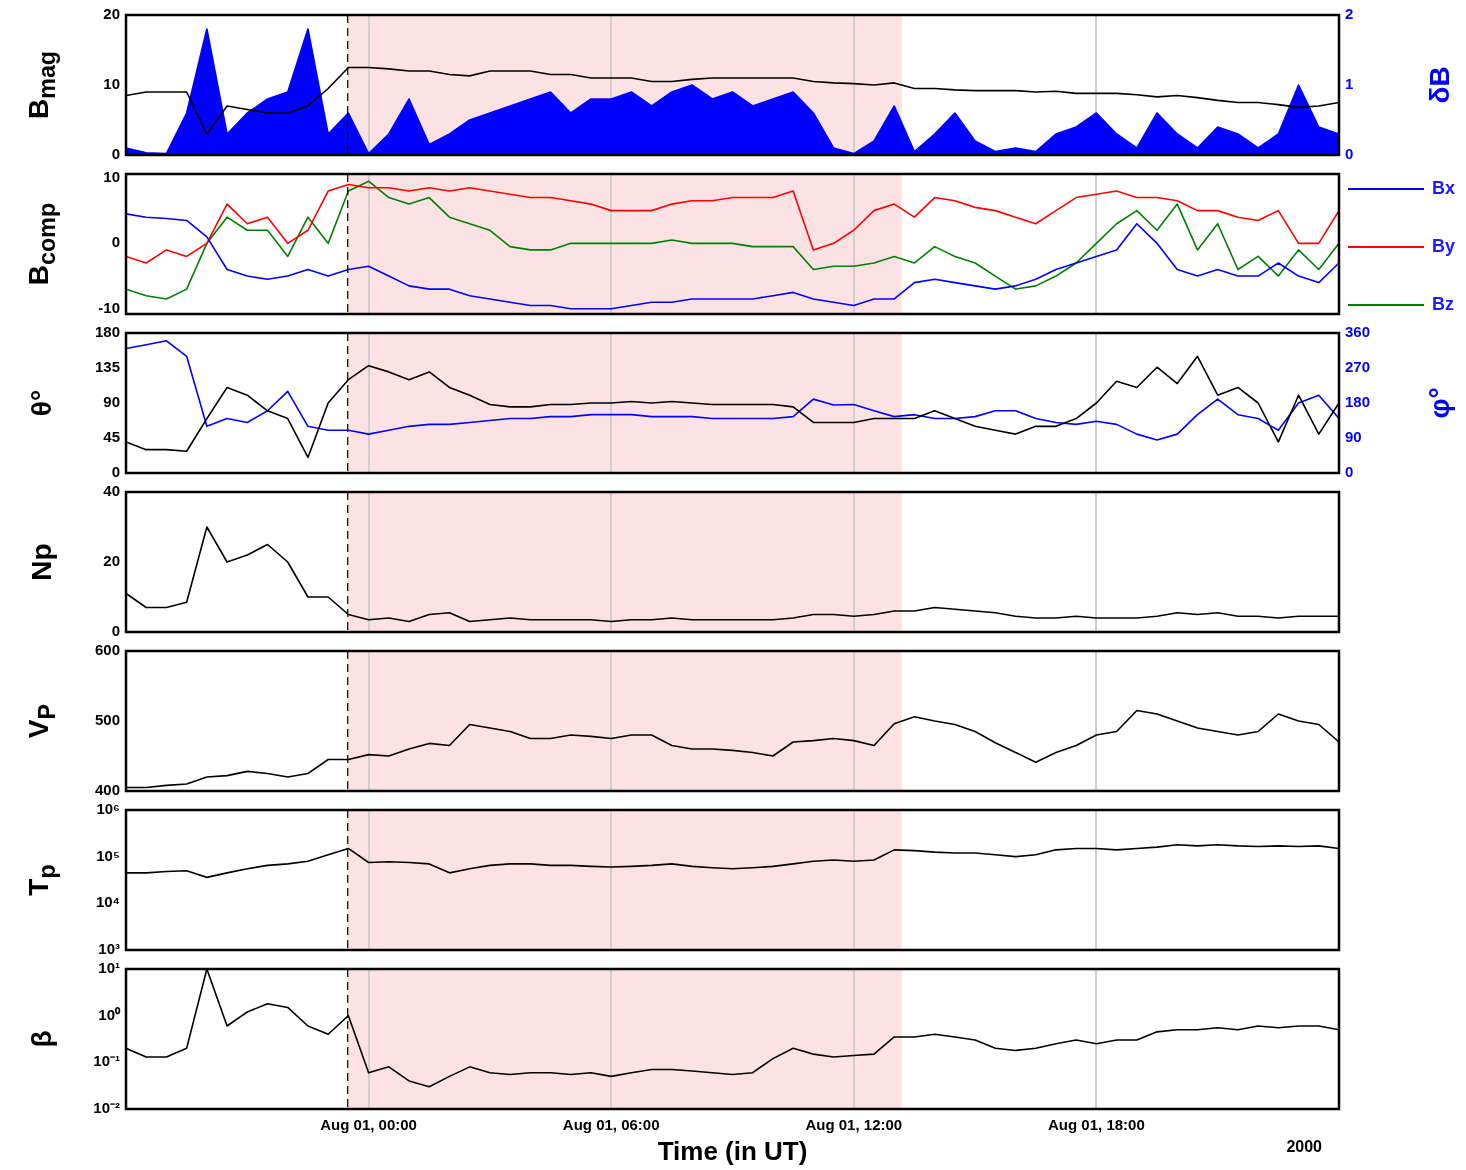 The width and height of the screenshot is (1466, 1170). I want to click on y2-tick-label: 360, so click(1358, 332).